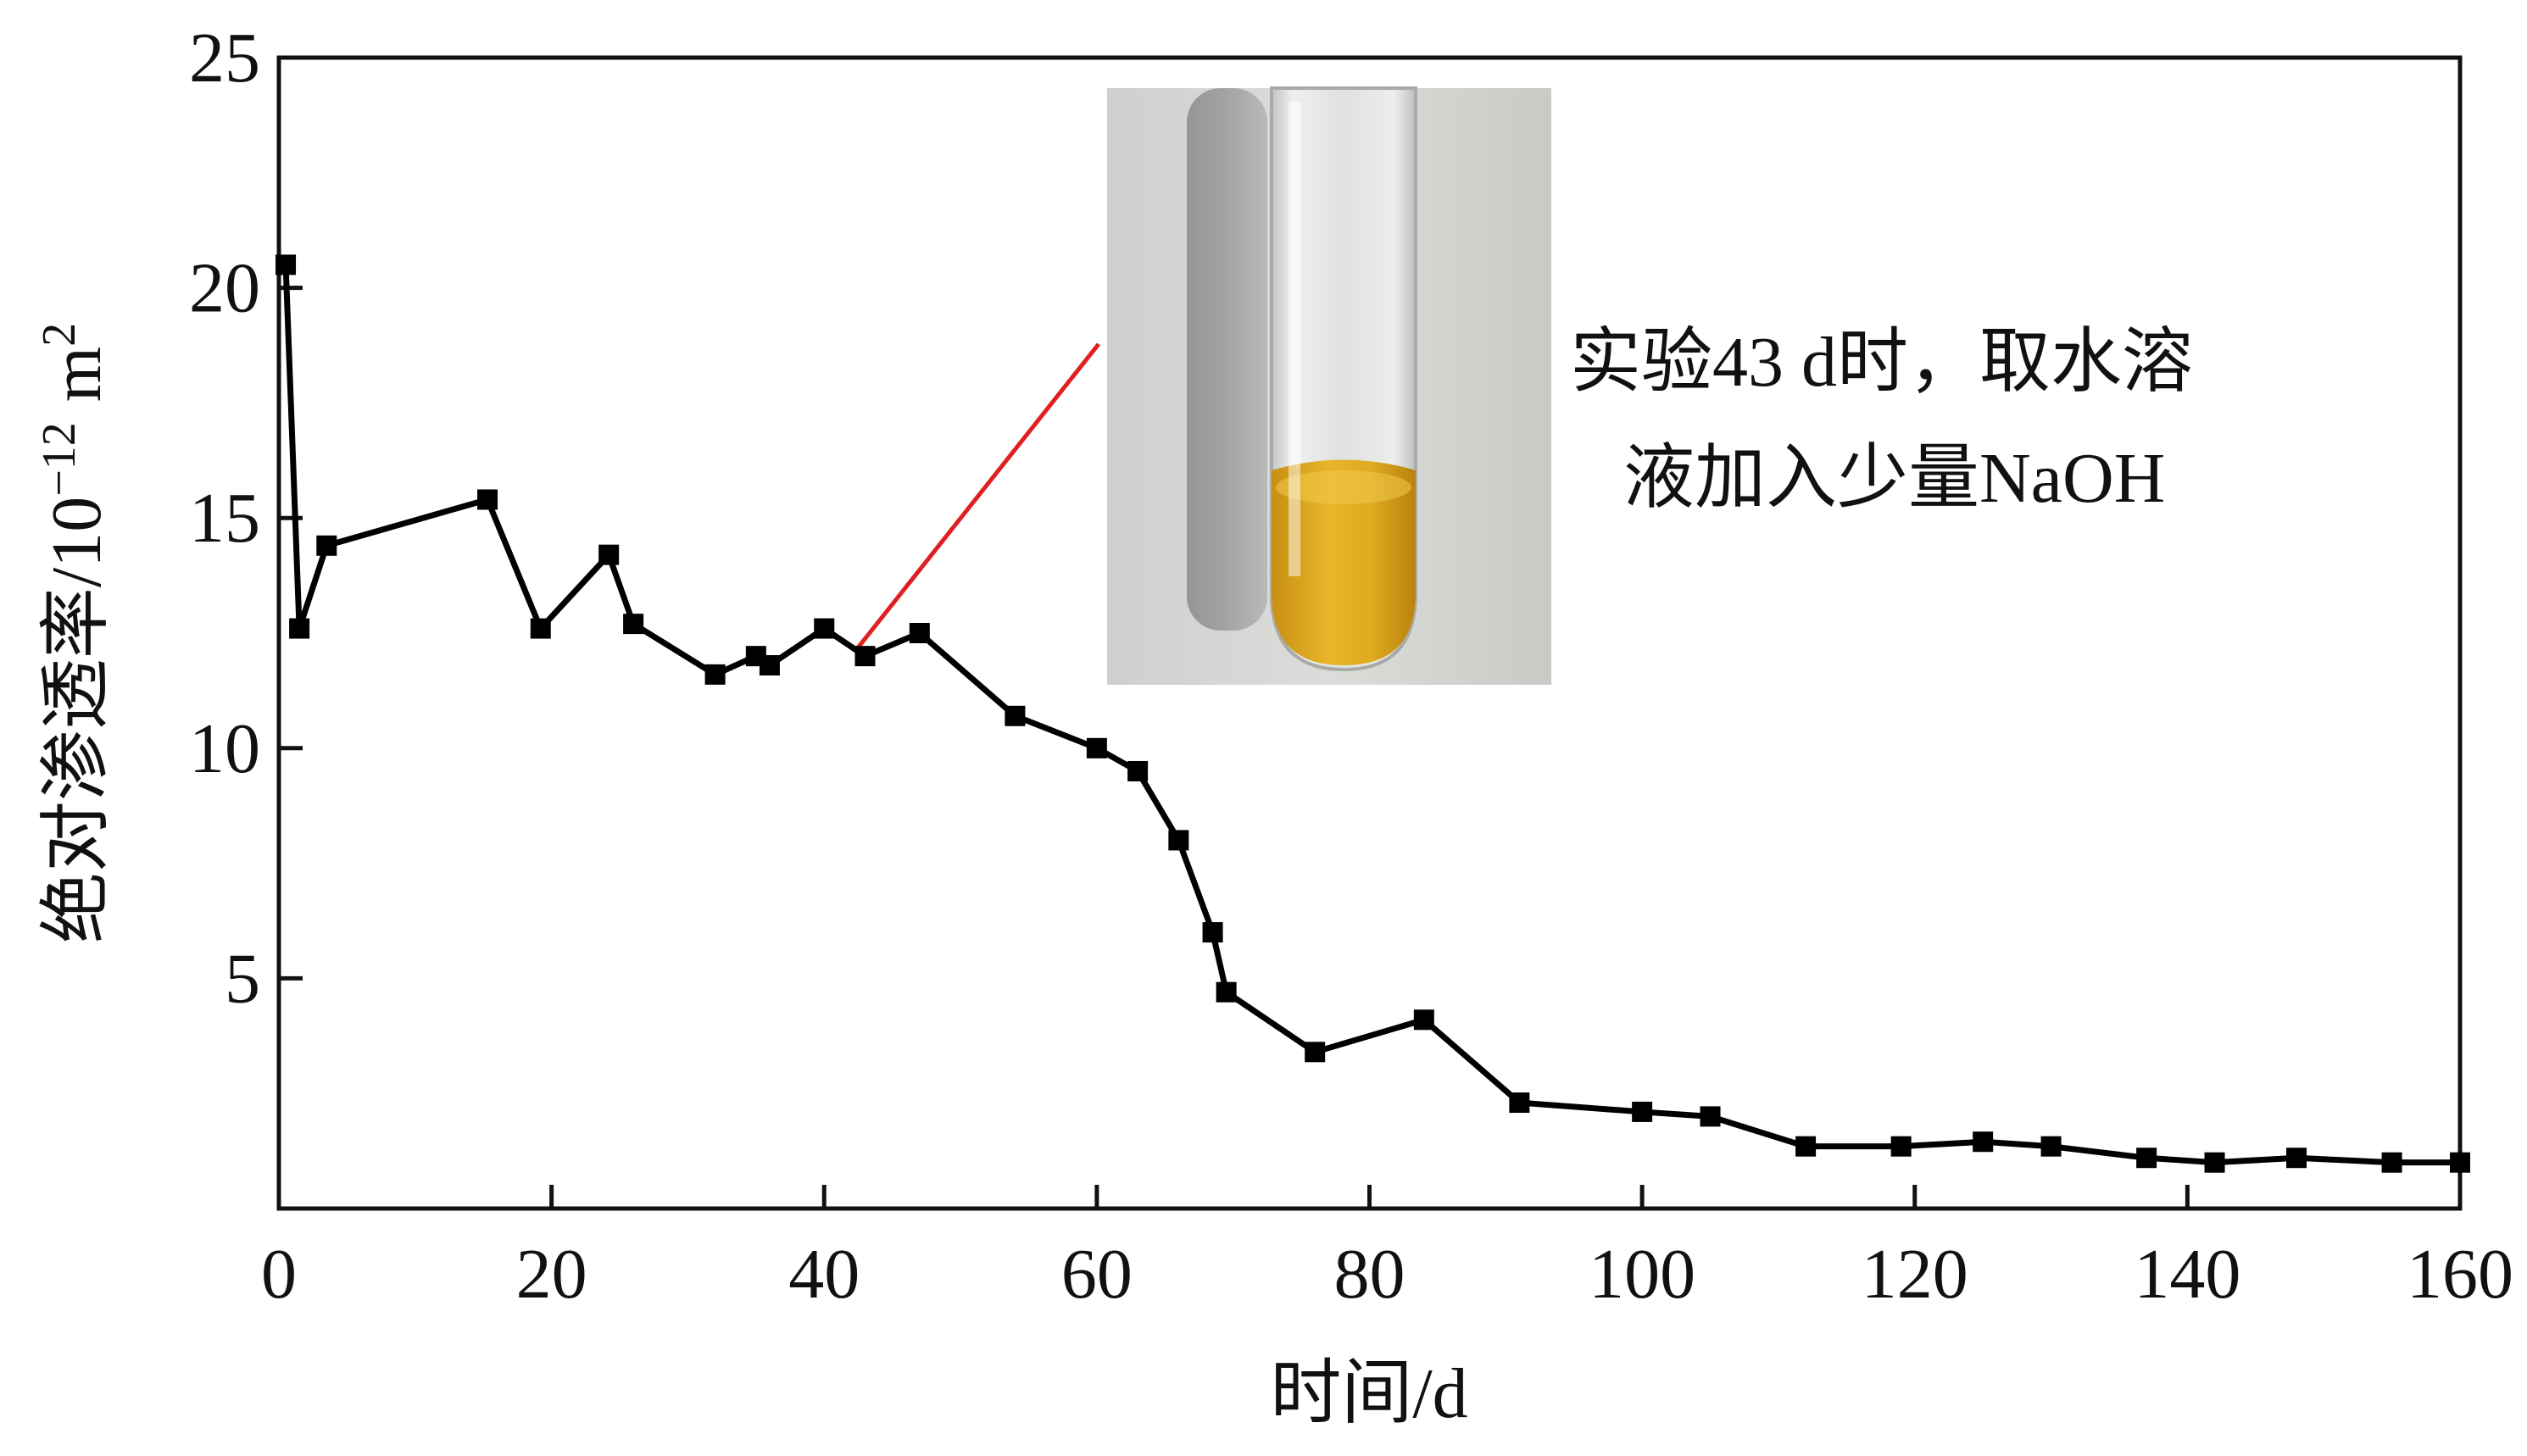 Image resolution: width=2527 pixels, height=1456 pixels. I want to click on x-tick-label: 100, so click(1642, 1275).